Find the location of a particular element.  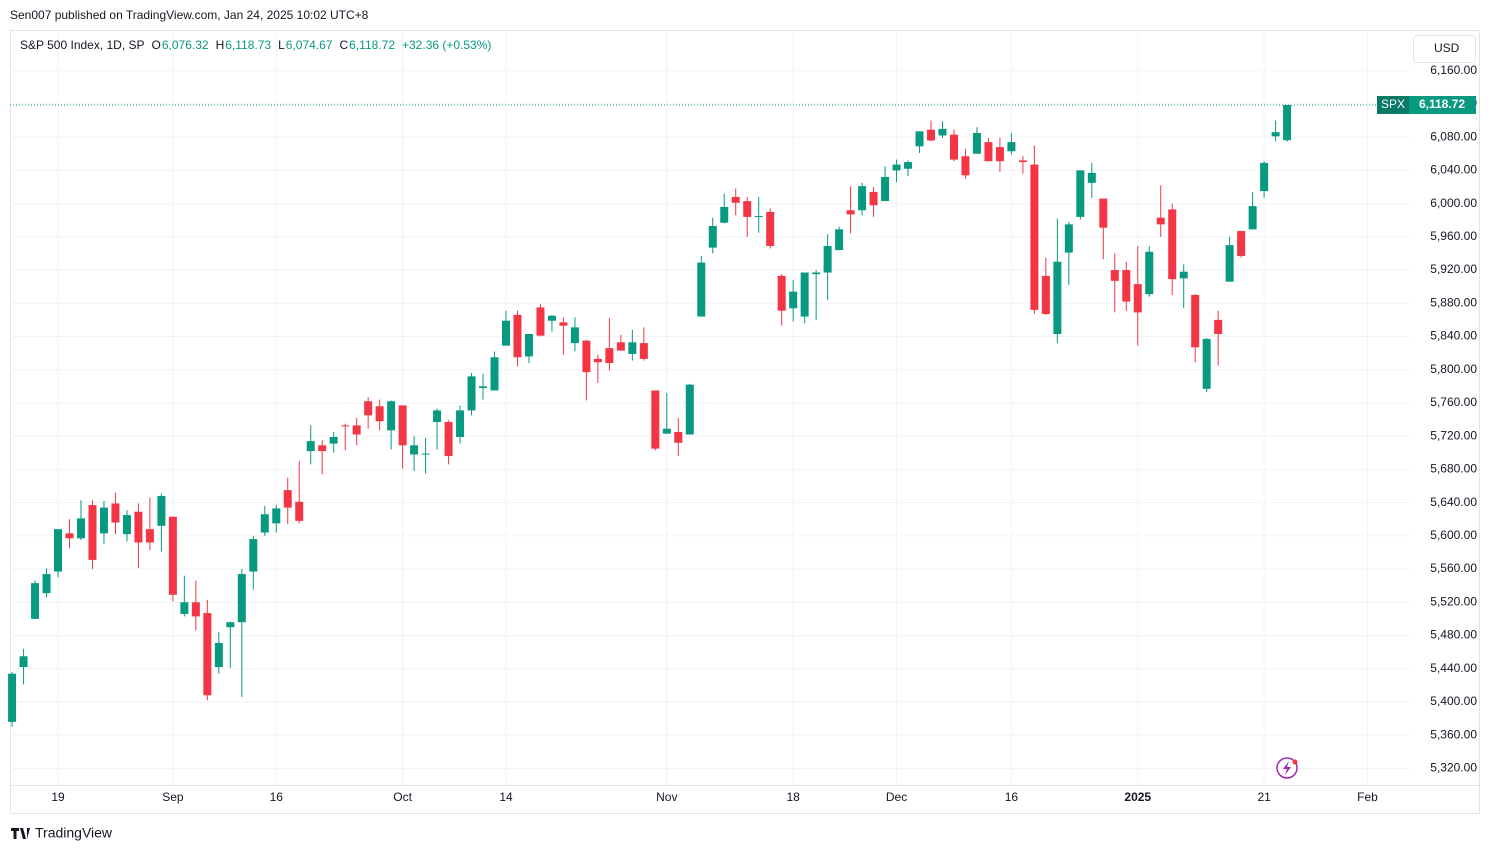

x-tick-label: 14 is located at coordinates (506, 797).